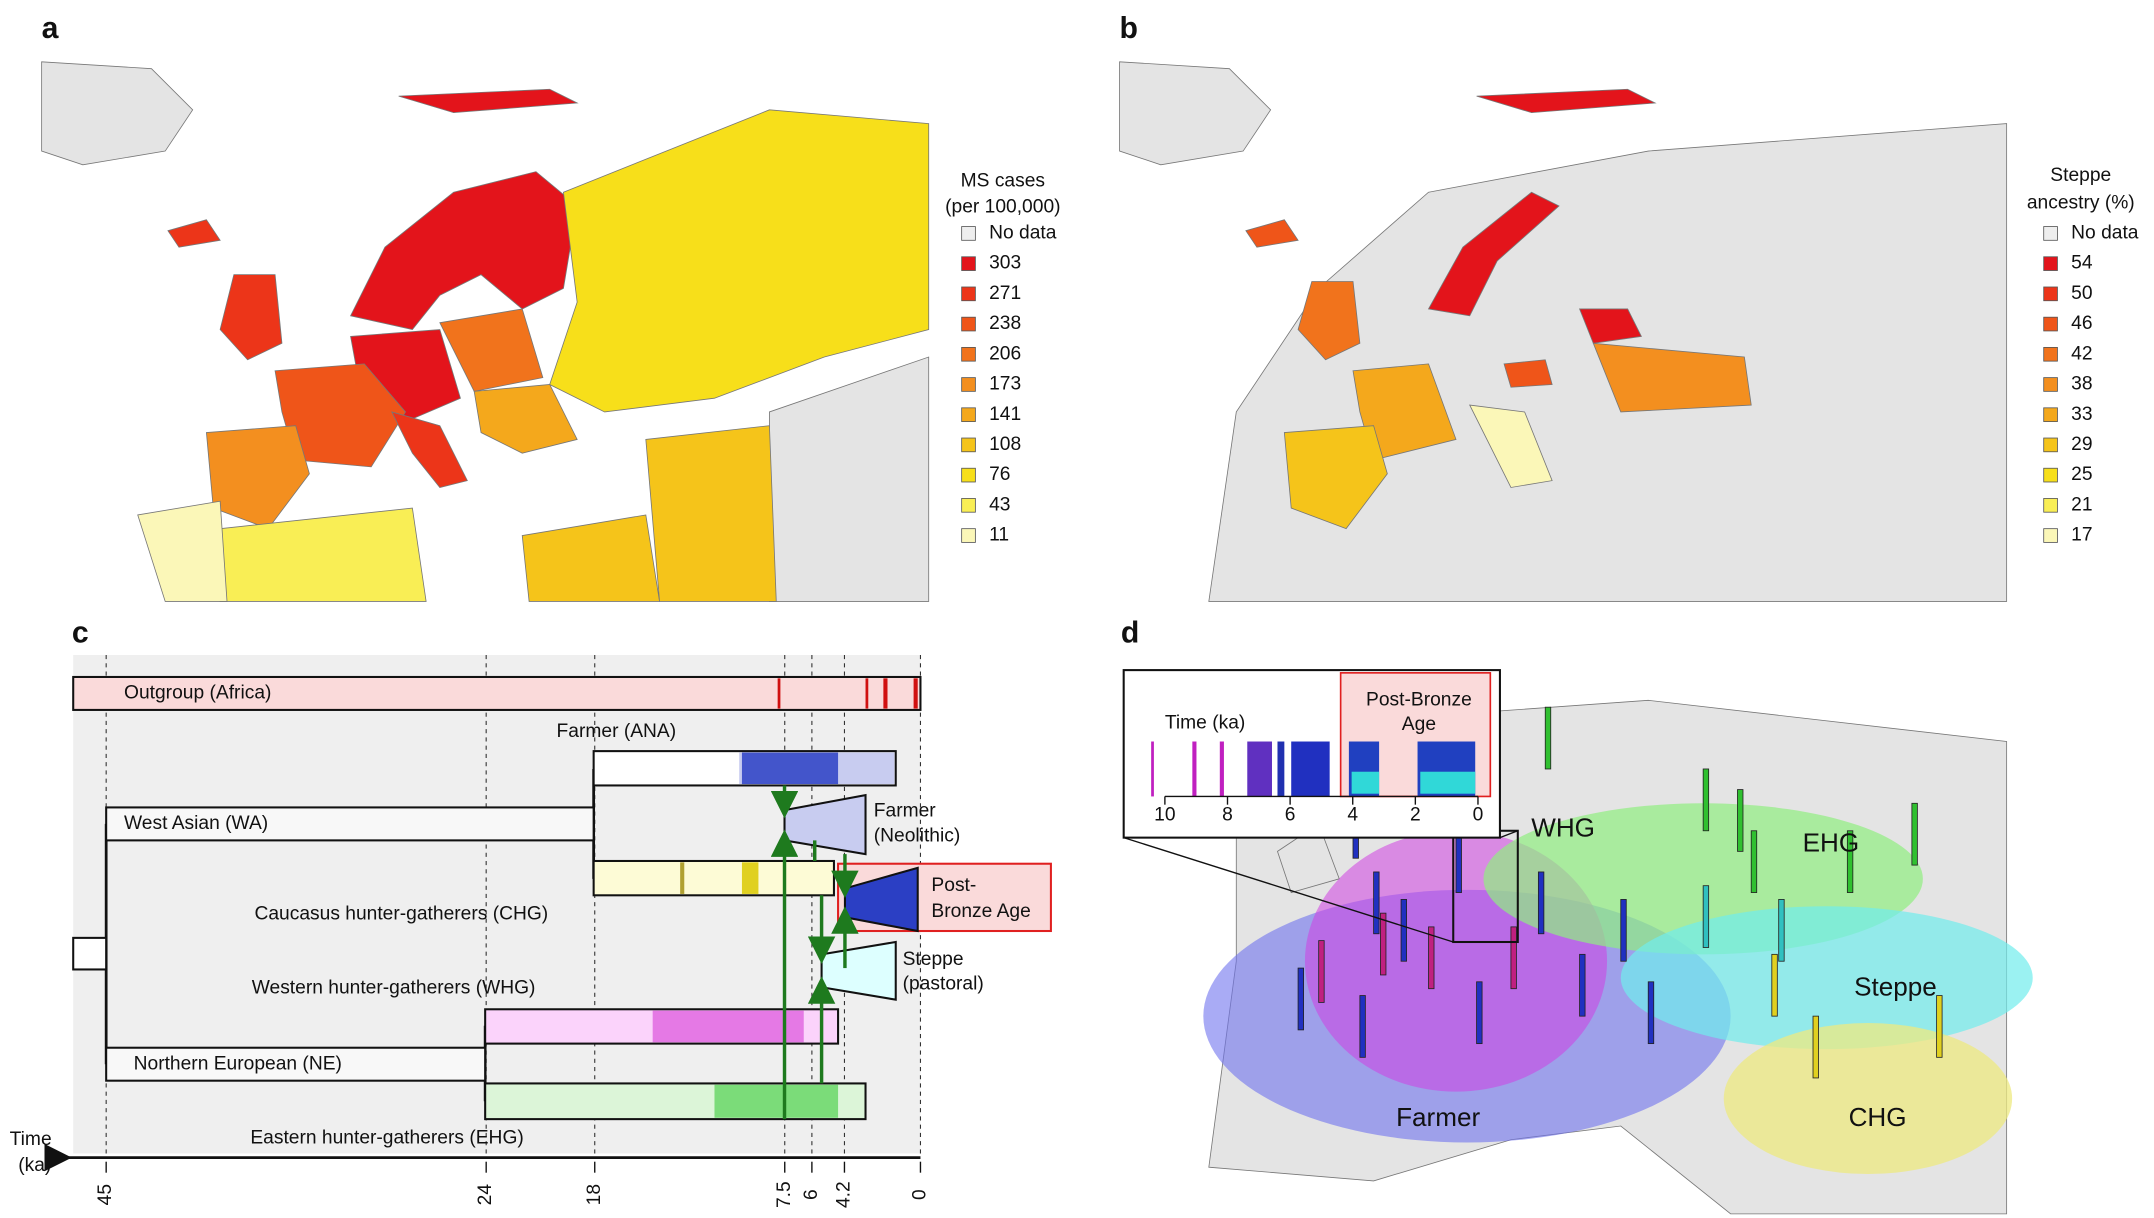  What do you see at coordinates (617, 731) in the screenshot?
I see `group-label: Farmer (ANA)` at bounding box center [617, 731].